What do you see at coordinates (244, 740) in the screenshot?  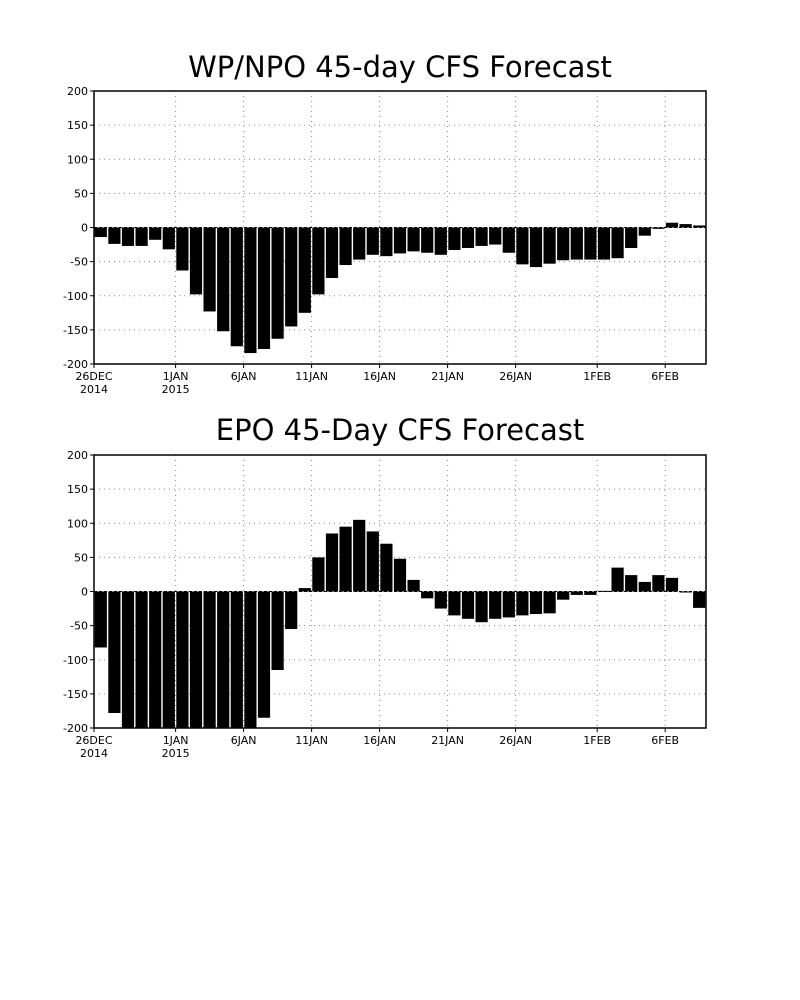 I see `epo-x-tick-label: 6JAN` at bounding box center [244, 740].